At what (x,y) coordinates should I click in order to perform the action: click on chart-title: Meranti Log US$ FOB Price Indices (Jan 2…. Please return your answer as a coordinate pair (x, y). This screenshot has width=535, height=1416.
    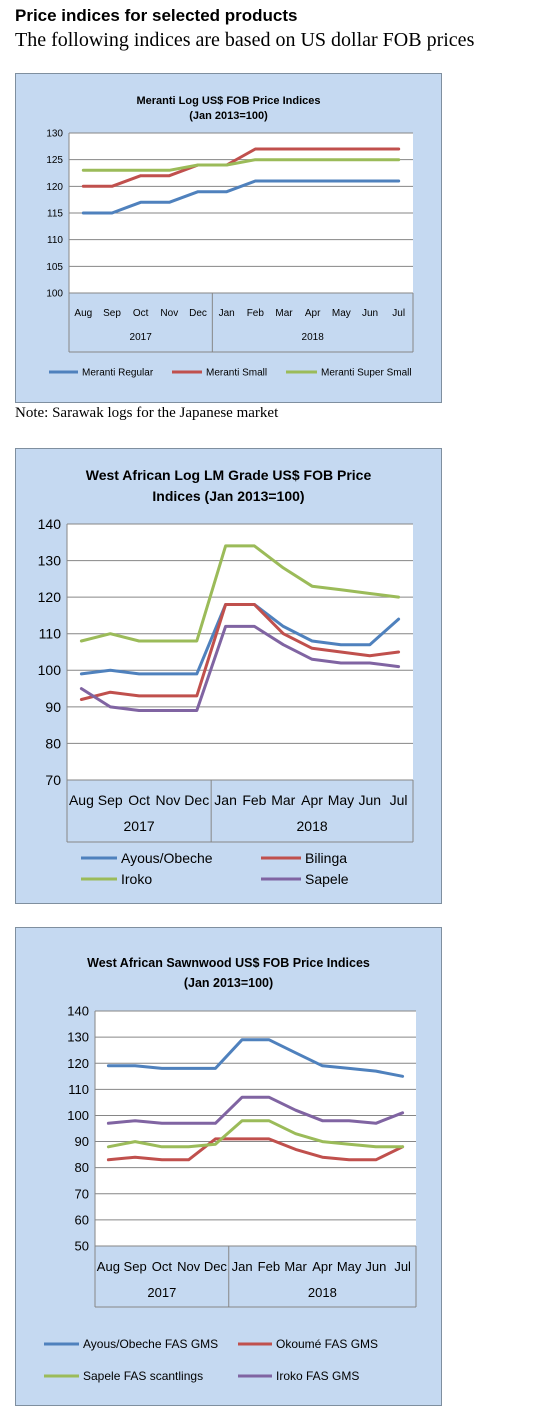
    Looking at the image, I should click on (228, 109).